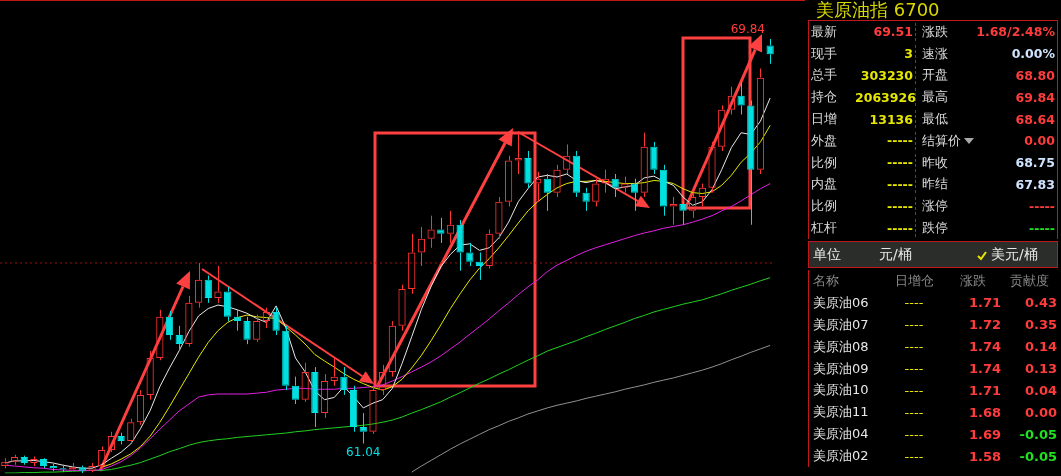  Describe the element at coordinates (943, 75) in the screenshot. I see `text: 开盘` at that location.